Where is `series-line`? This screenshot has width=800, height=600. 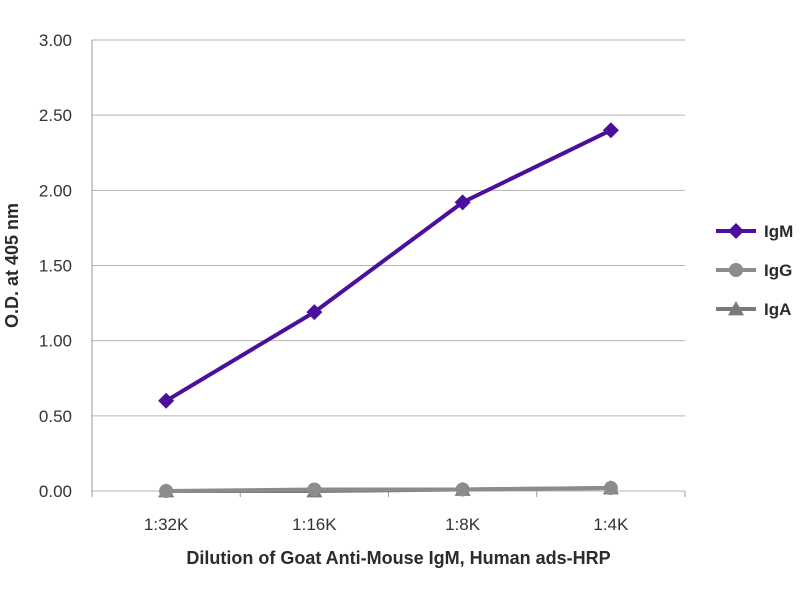 series-line is located at coordinates (388, 489).